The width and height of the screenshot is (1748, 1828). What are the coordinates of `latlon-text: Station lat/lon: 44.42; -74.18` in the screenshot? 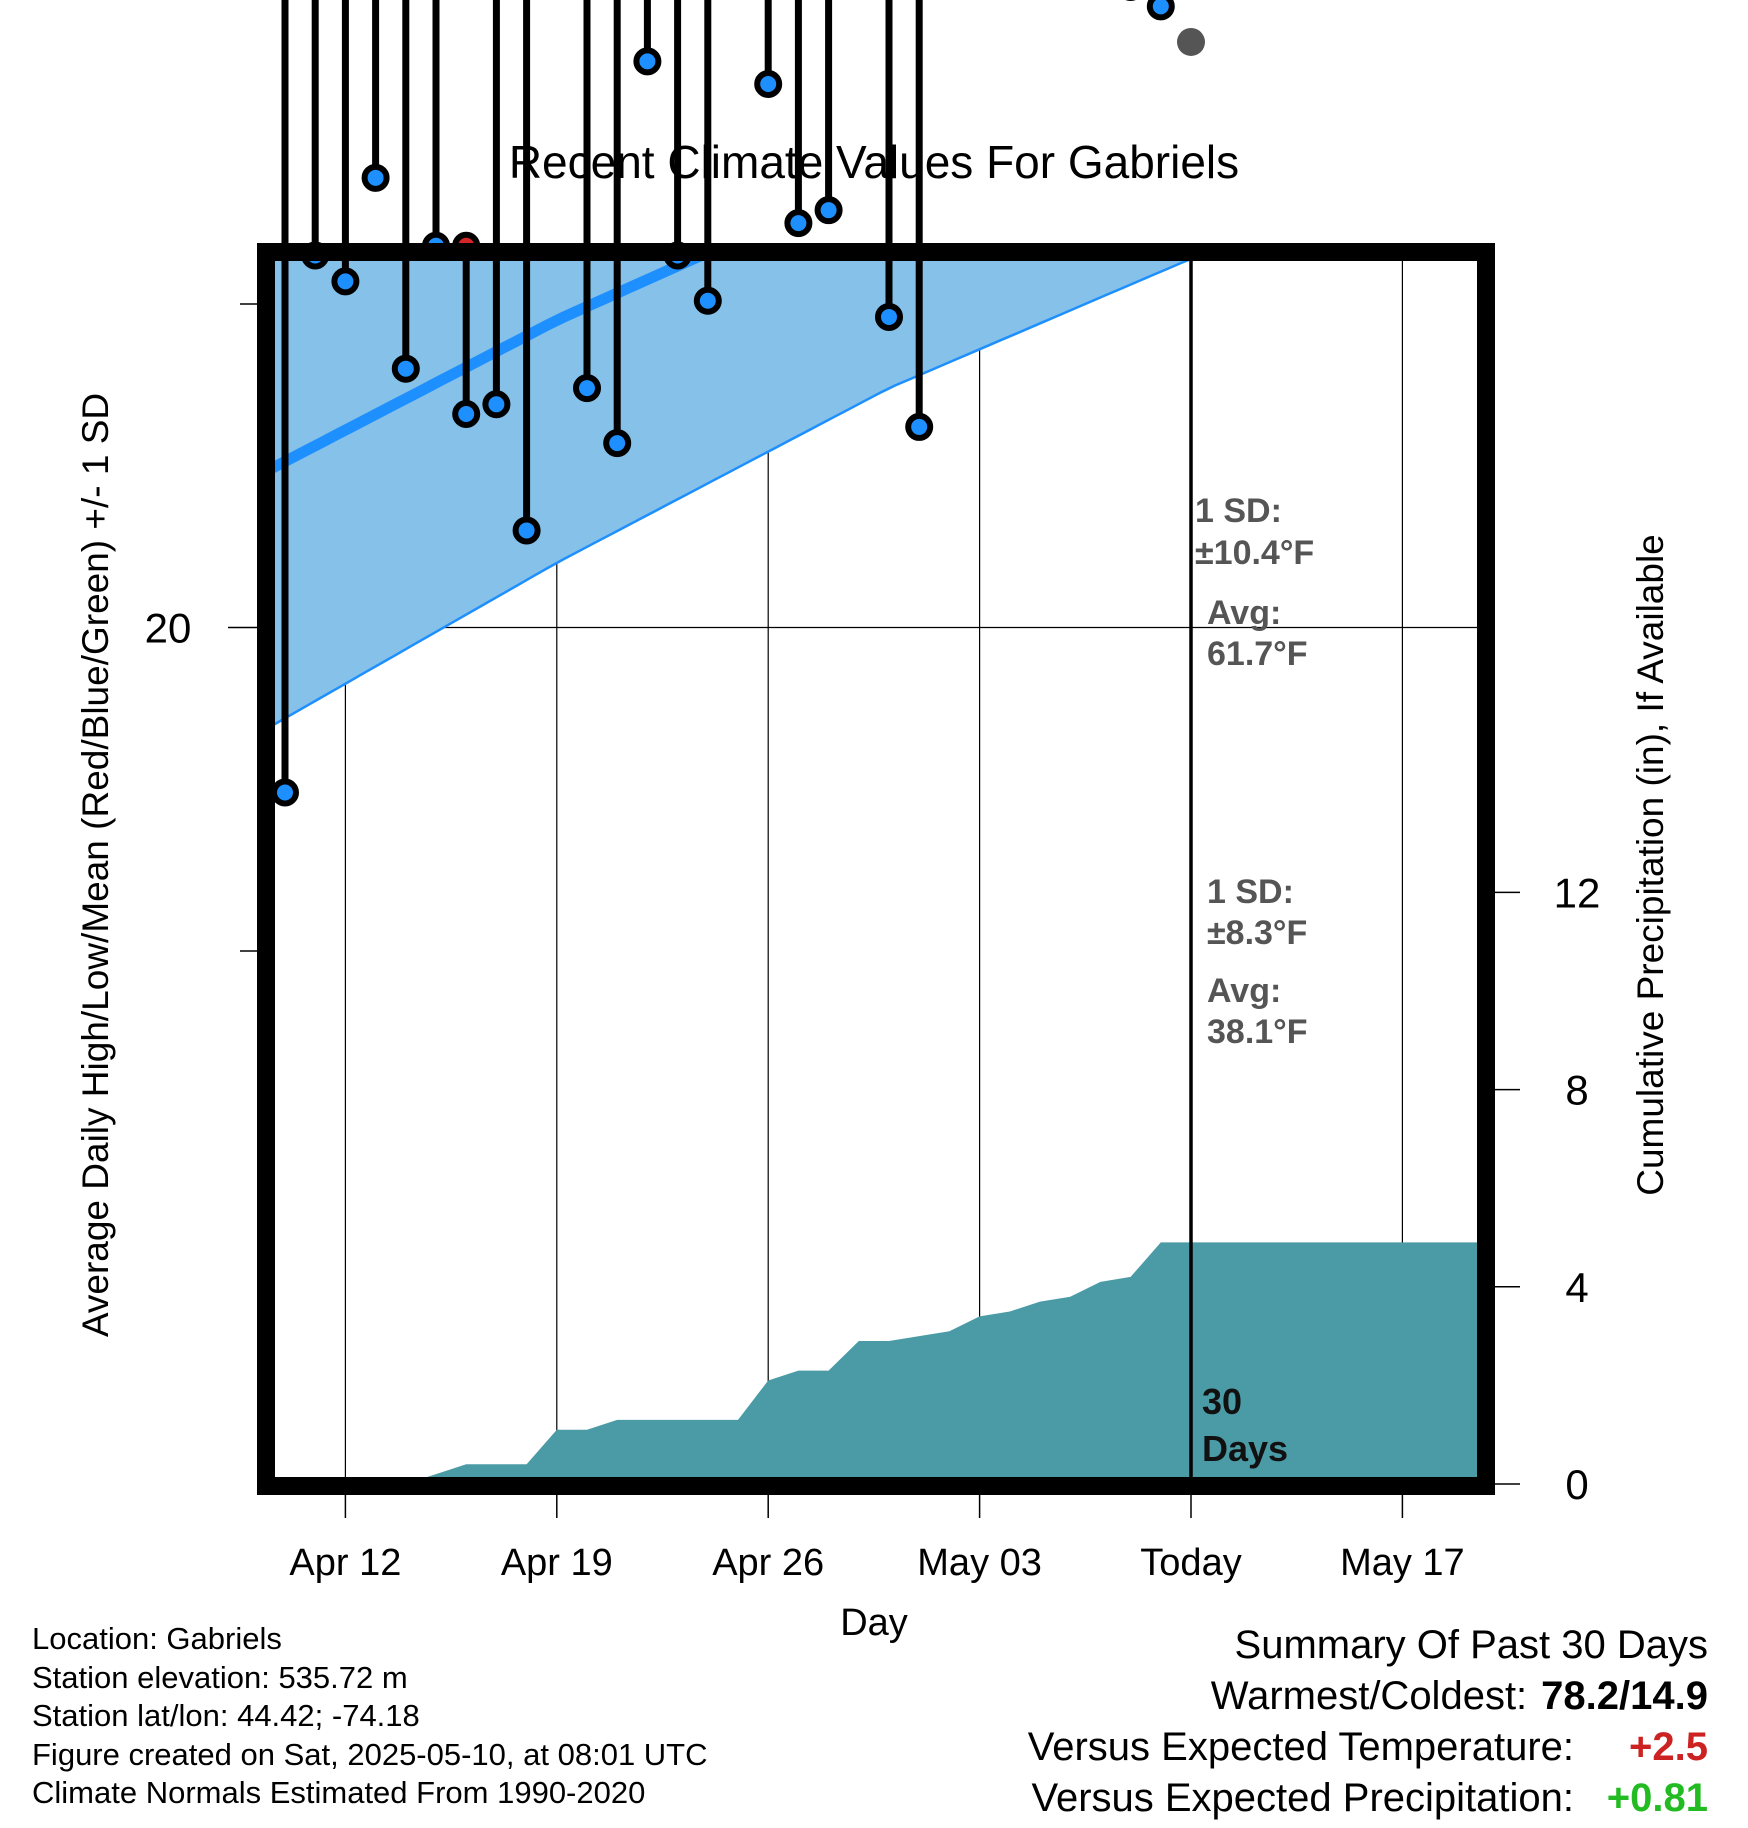 It's located at (226, 1715).